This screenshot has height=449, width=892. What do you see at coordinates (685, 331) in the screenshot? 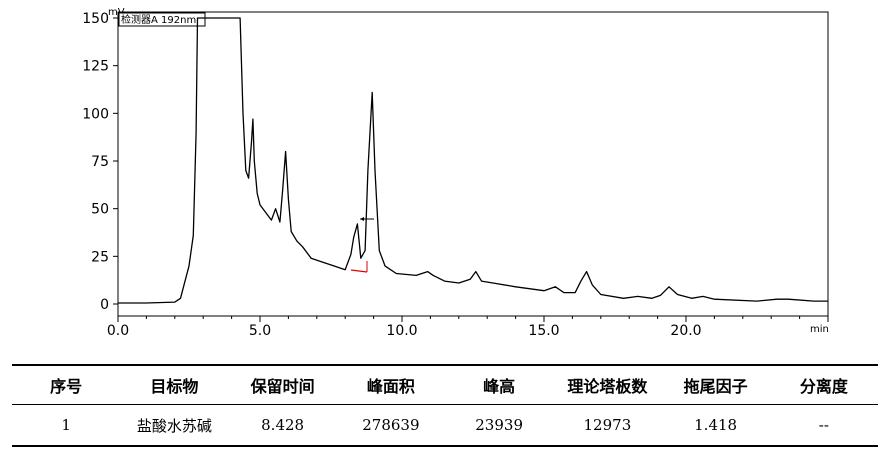
I see `x-tick-label: 20.0` at bounding box center [685, 331].